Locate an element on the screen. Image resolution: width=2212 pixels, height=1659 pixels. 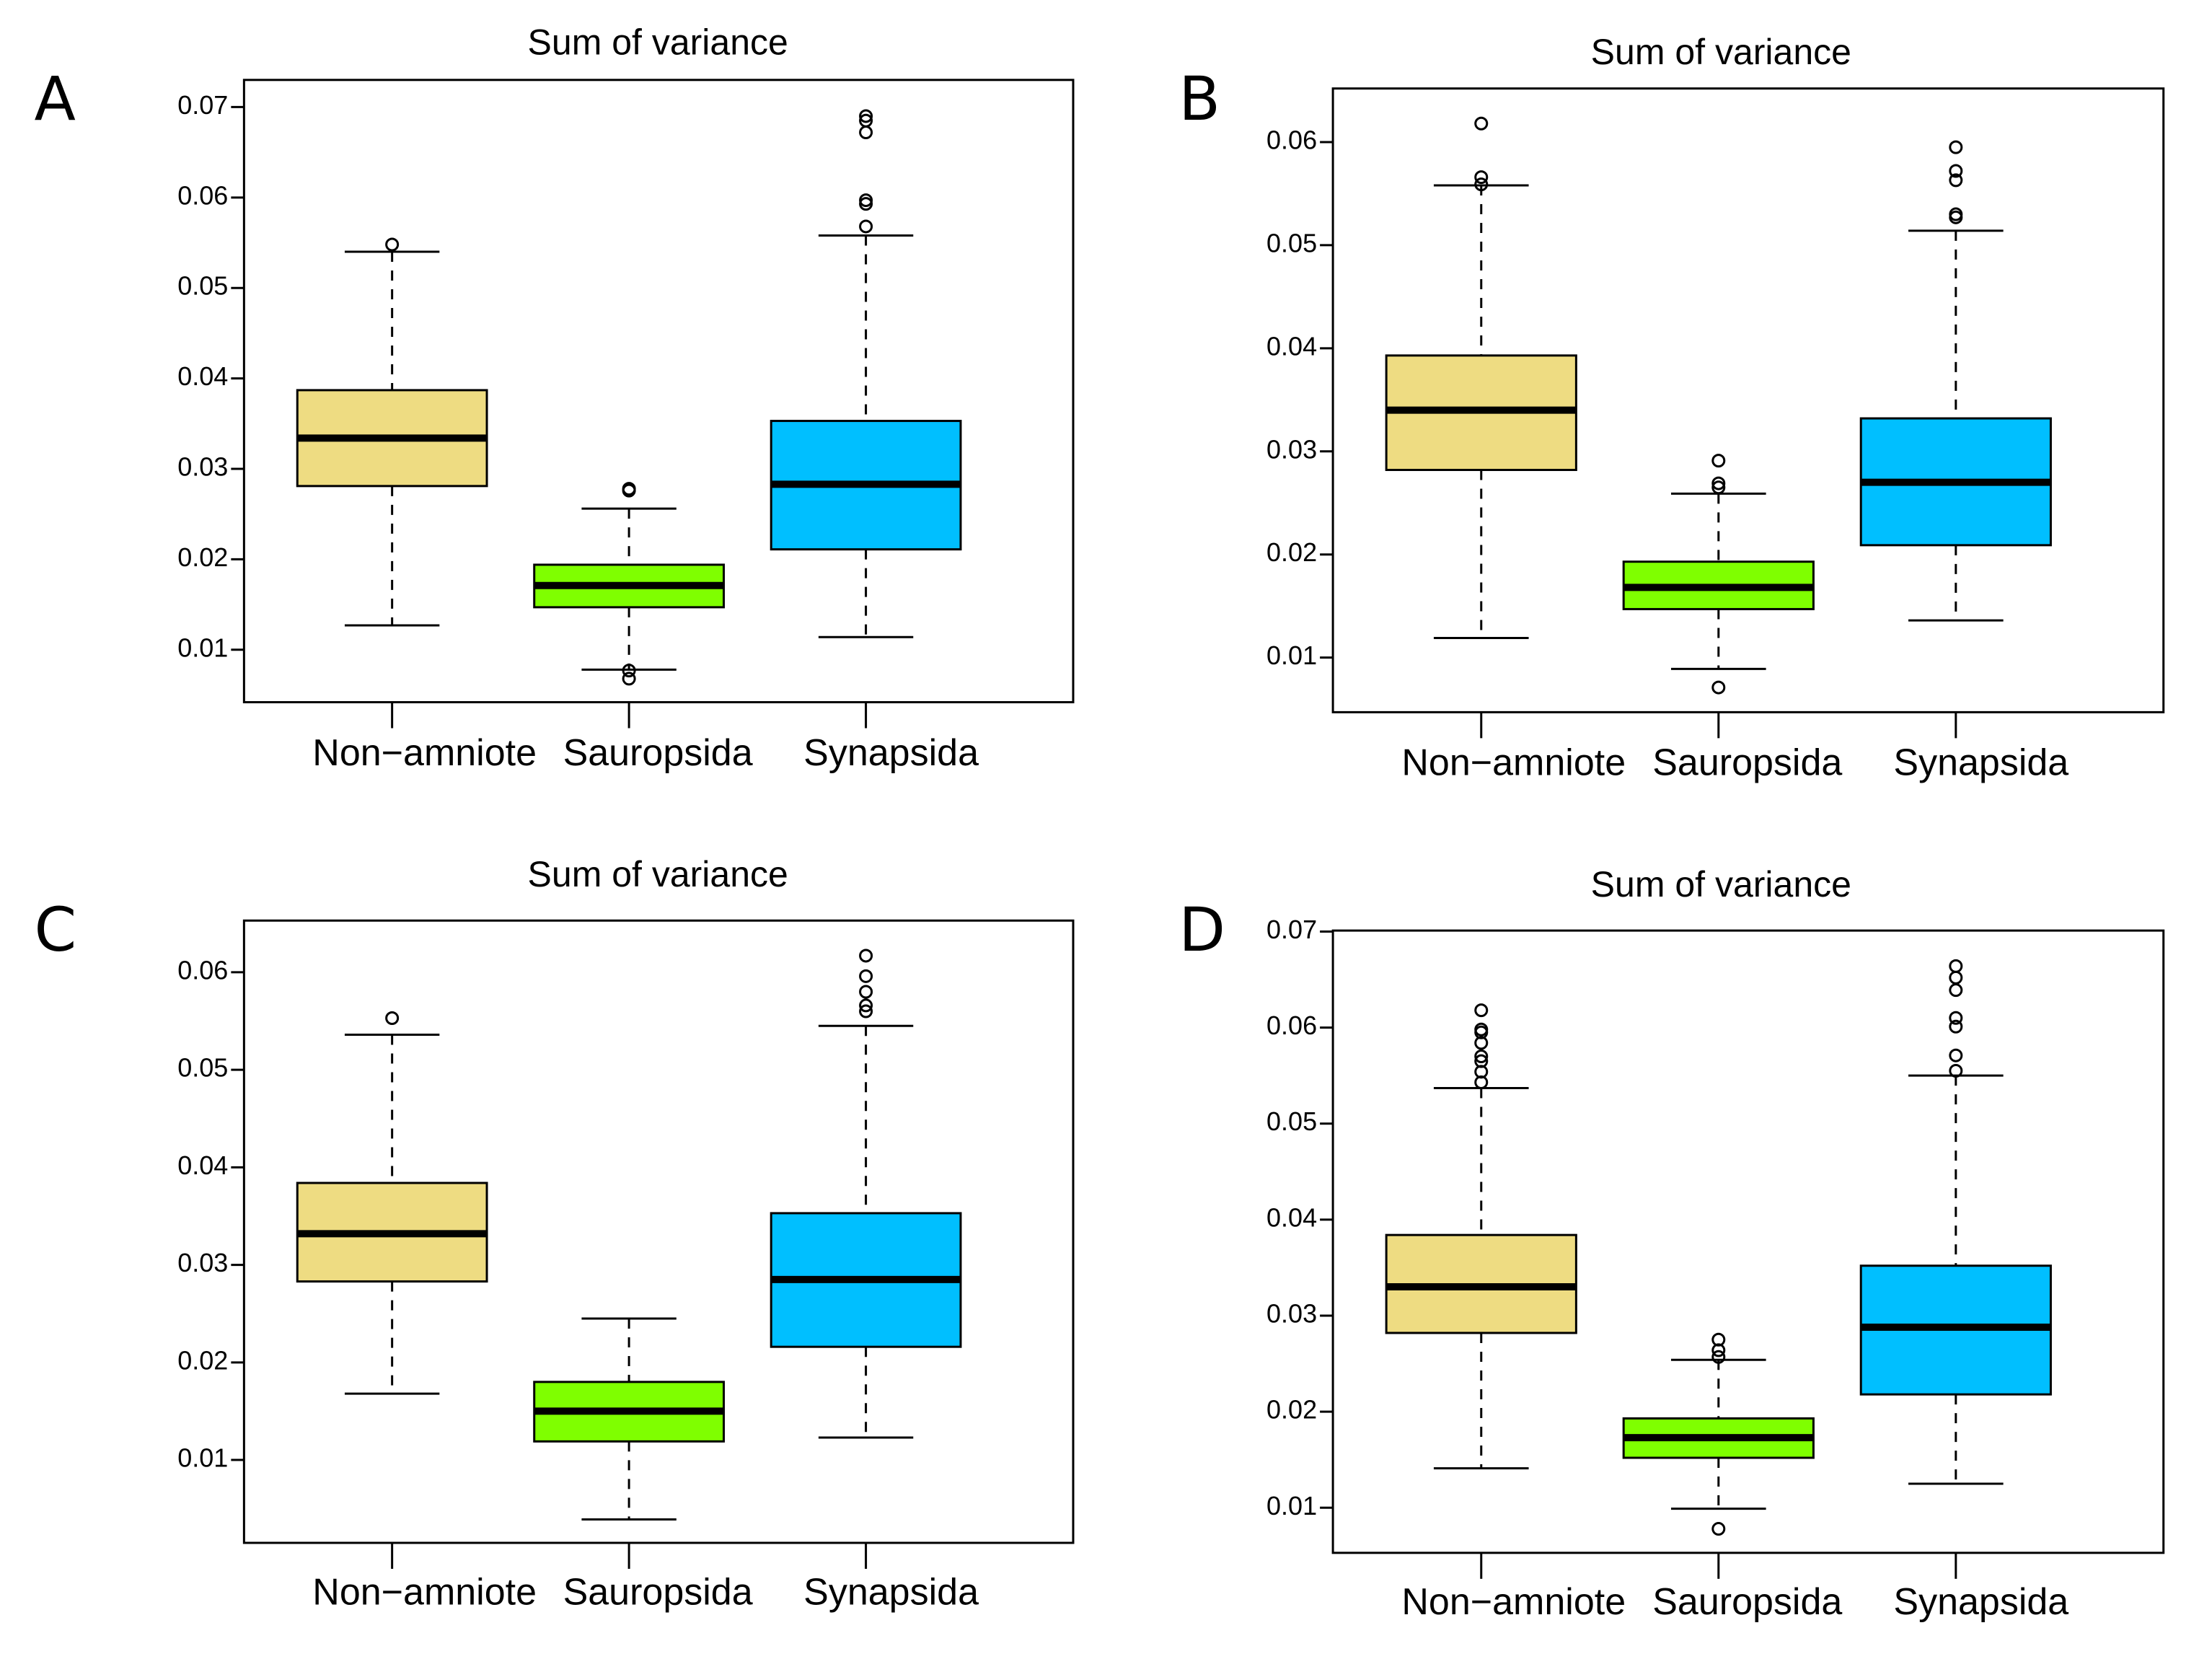
panel-letter: A is located at coordinates (54, 99).